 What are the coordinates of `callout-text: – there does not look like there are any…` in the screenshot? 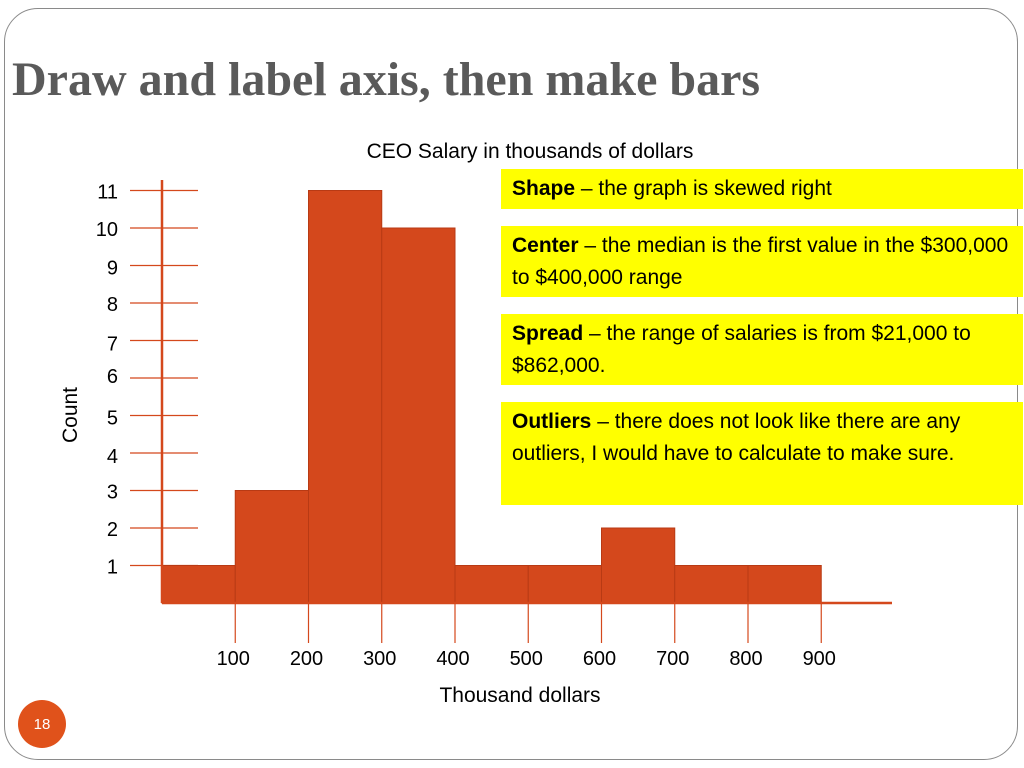 It's located at (736, 437).